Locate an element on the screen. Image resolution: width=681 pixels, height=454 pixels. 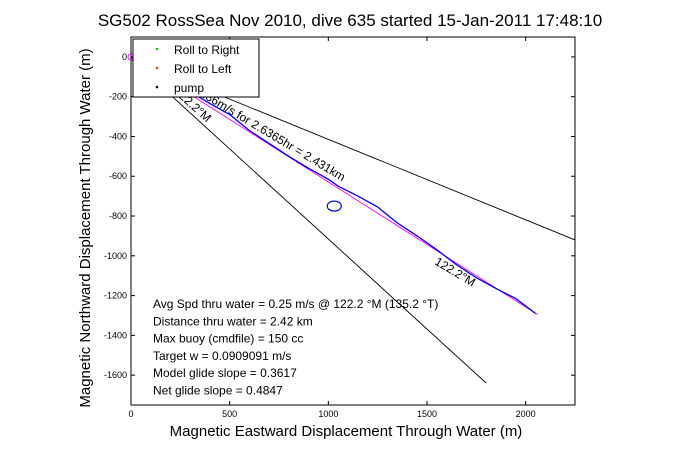
y-tick-label: -800 is located at coordinates (118, 216).